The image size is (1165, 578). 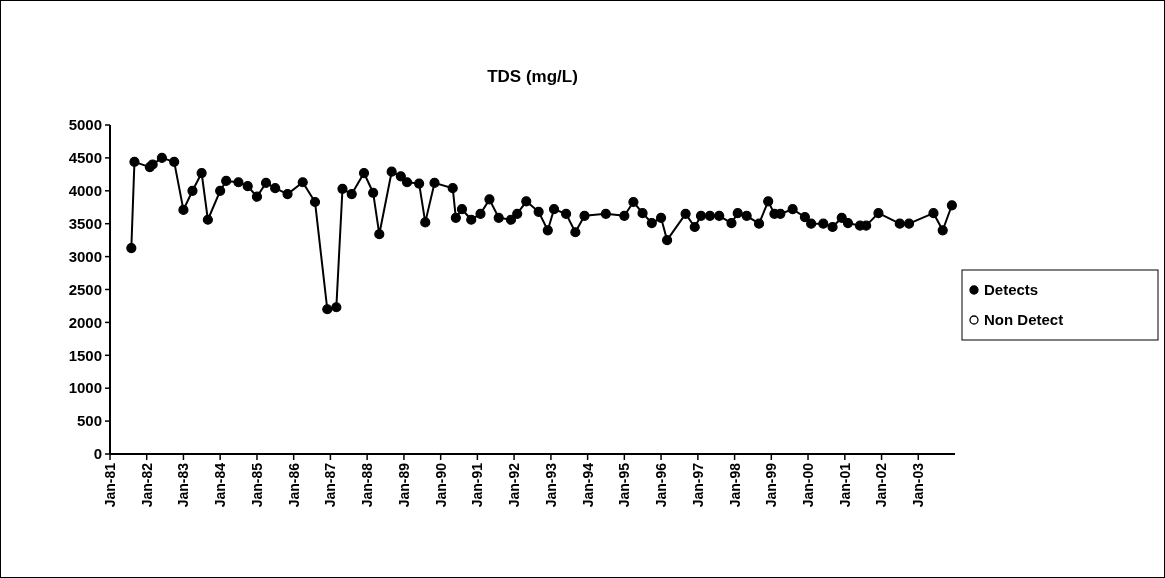 I want to click on x-tick-label: Jan-96, so click(x=660, y=485).